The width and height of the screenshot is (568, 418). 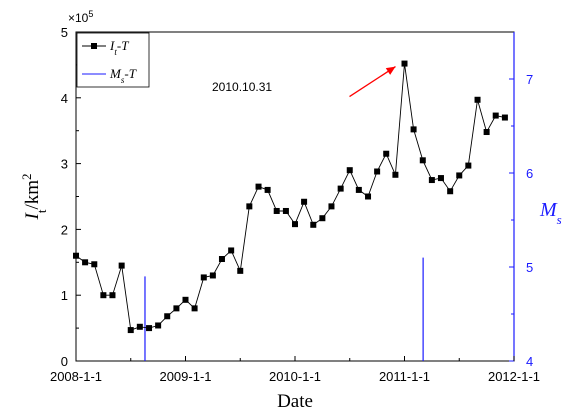 I want to click on y-multiplier: ×10⁵, so click(x=80, y=17).